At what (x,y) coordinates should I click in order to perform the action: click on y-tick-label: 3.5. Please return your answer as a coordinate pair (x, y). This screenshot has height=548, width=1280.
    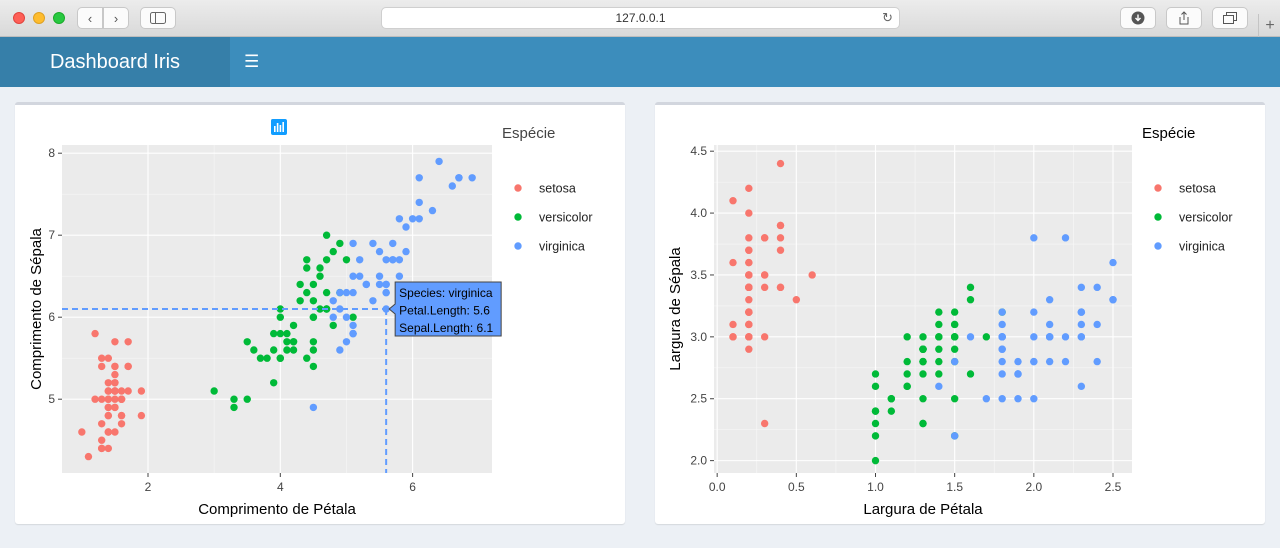
    Looking at the image, I should click on (698, 275).